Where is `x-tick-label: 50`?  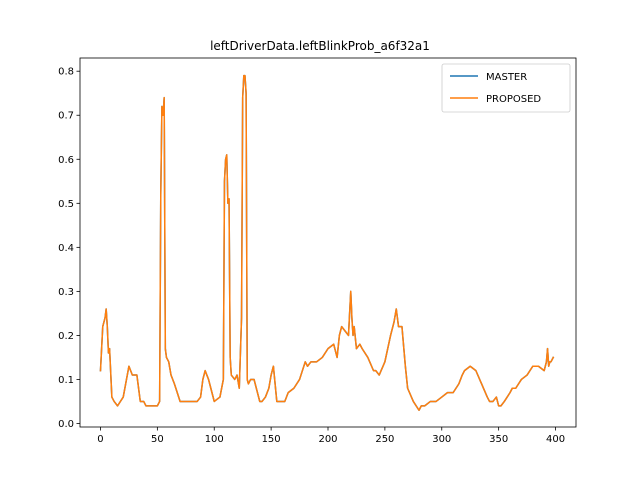
x-tick-label: 50 is located at coordinates (157, 439).